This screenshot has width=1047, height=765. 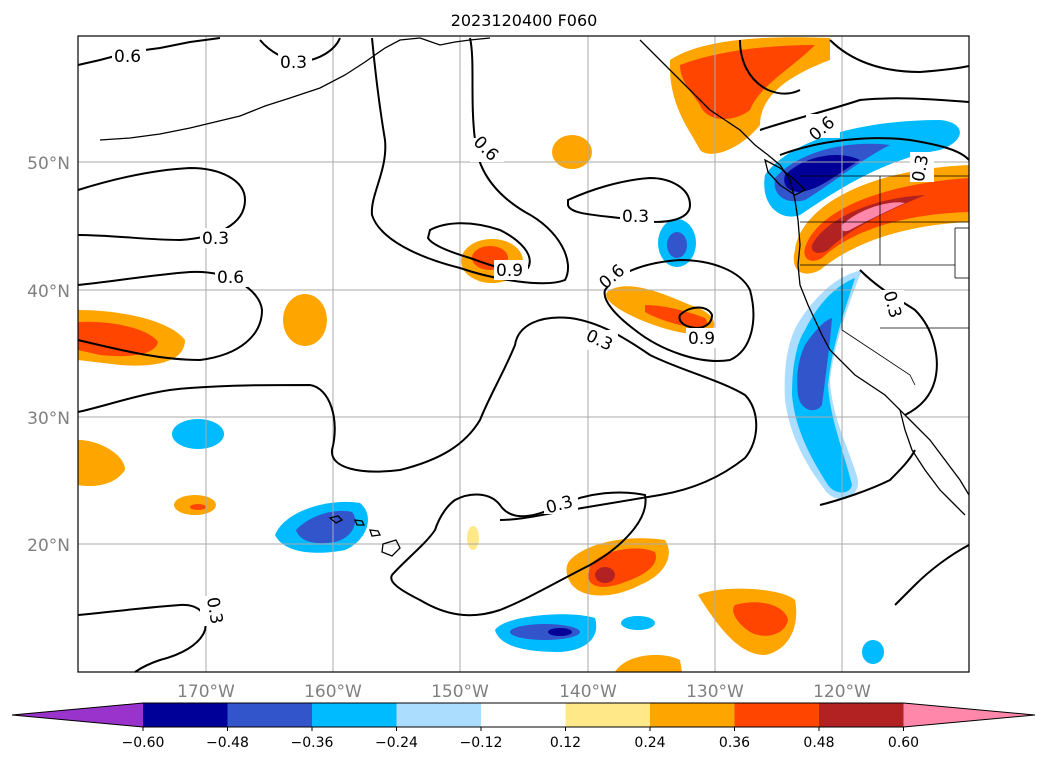 I want to click on colorbar-tick-label: −0.36, so click(x=312, y=743).